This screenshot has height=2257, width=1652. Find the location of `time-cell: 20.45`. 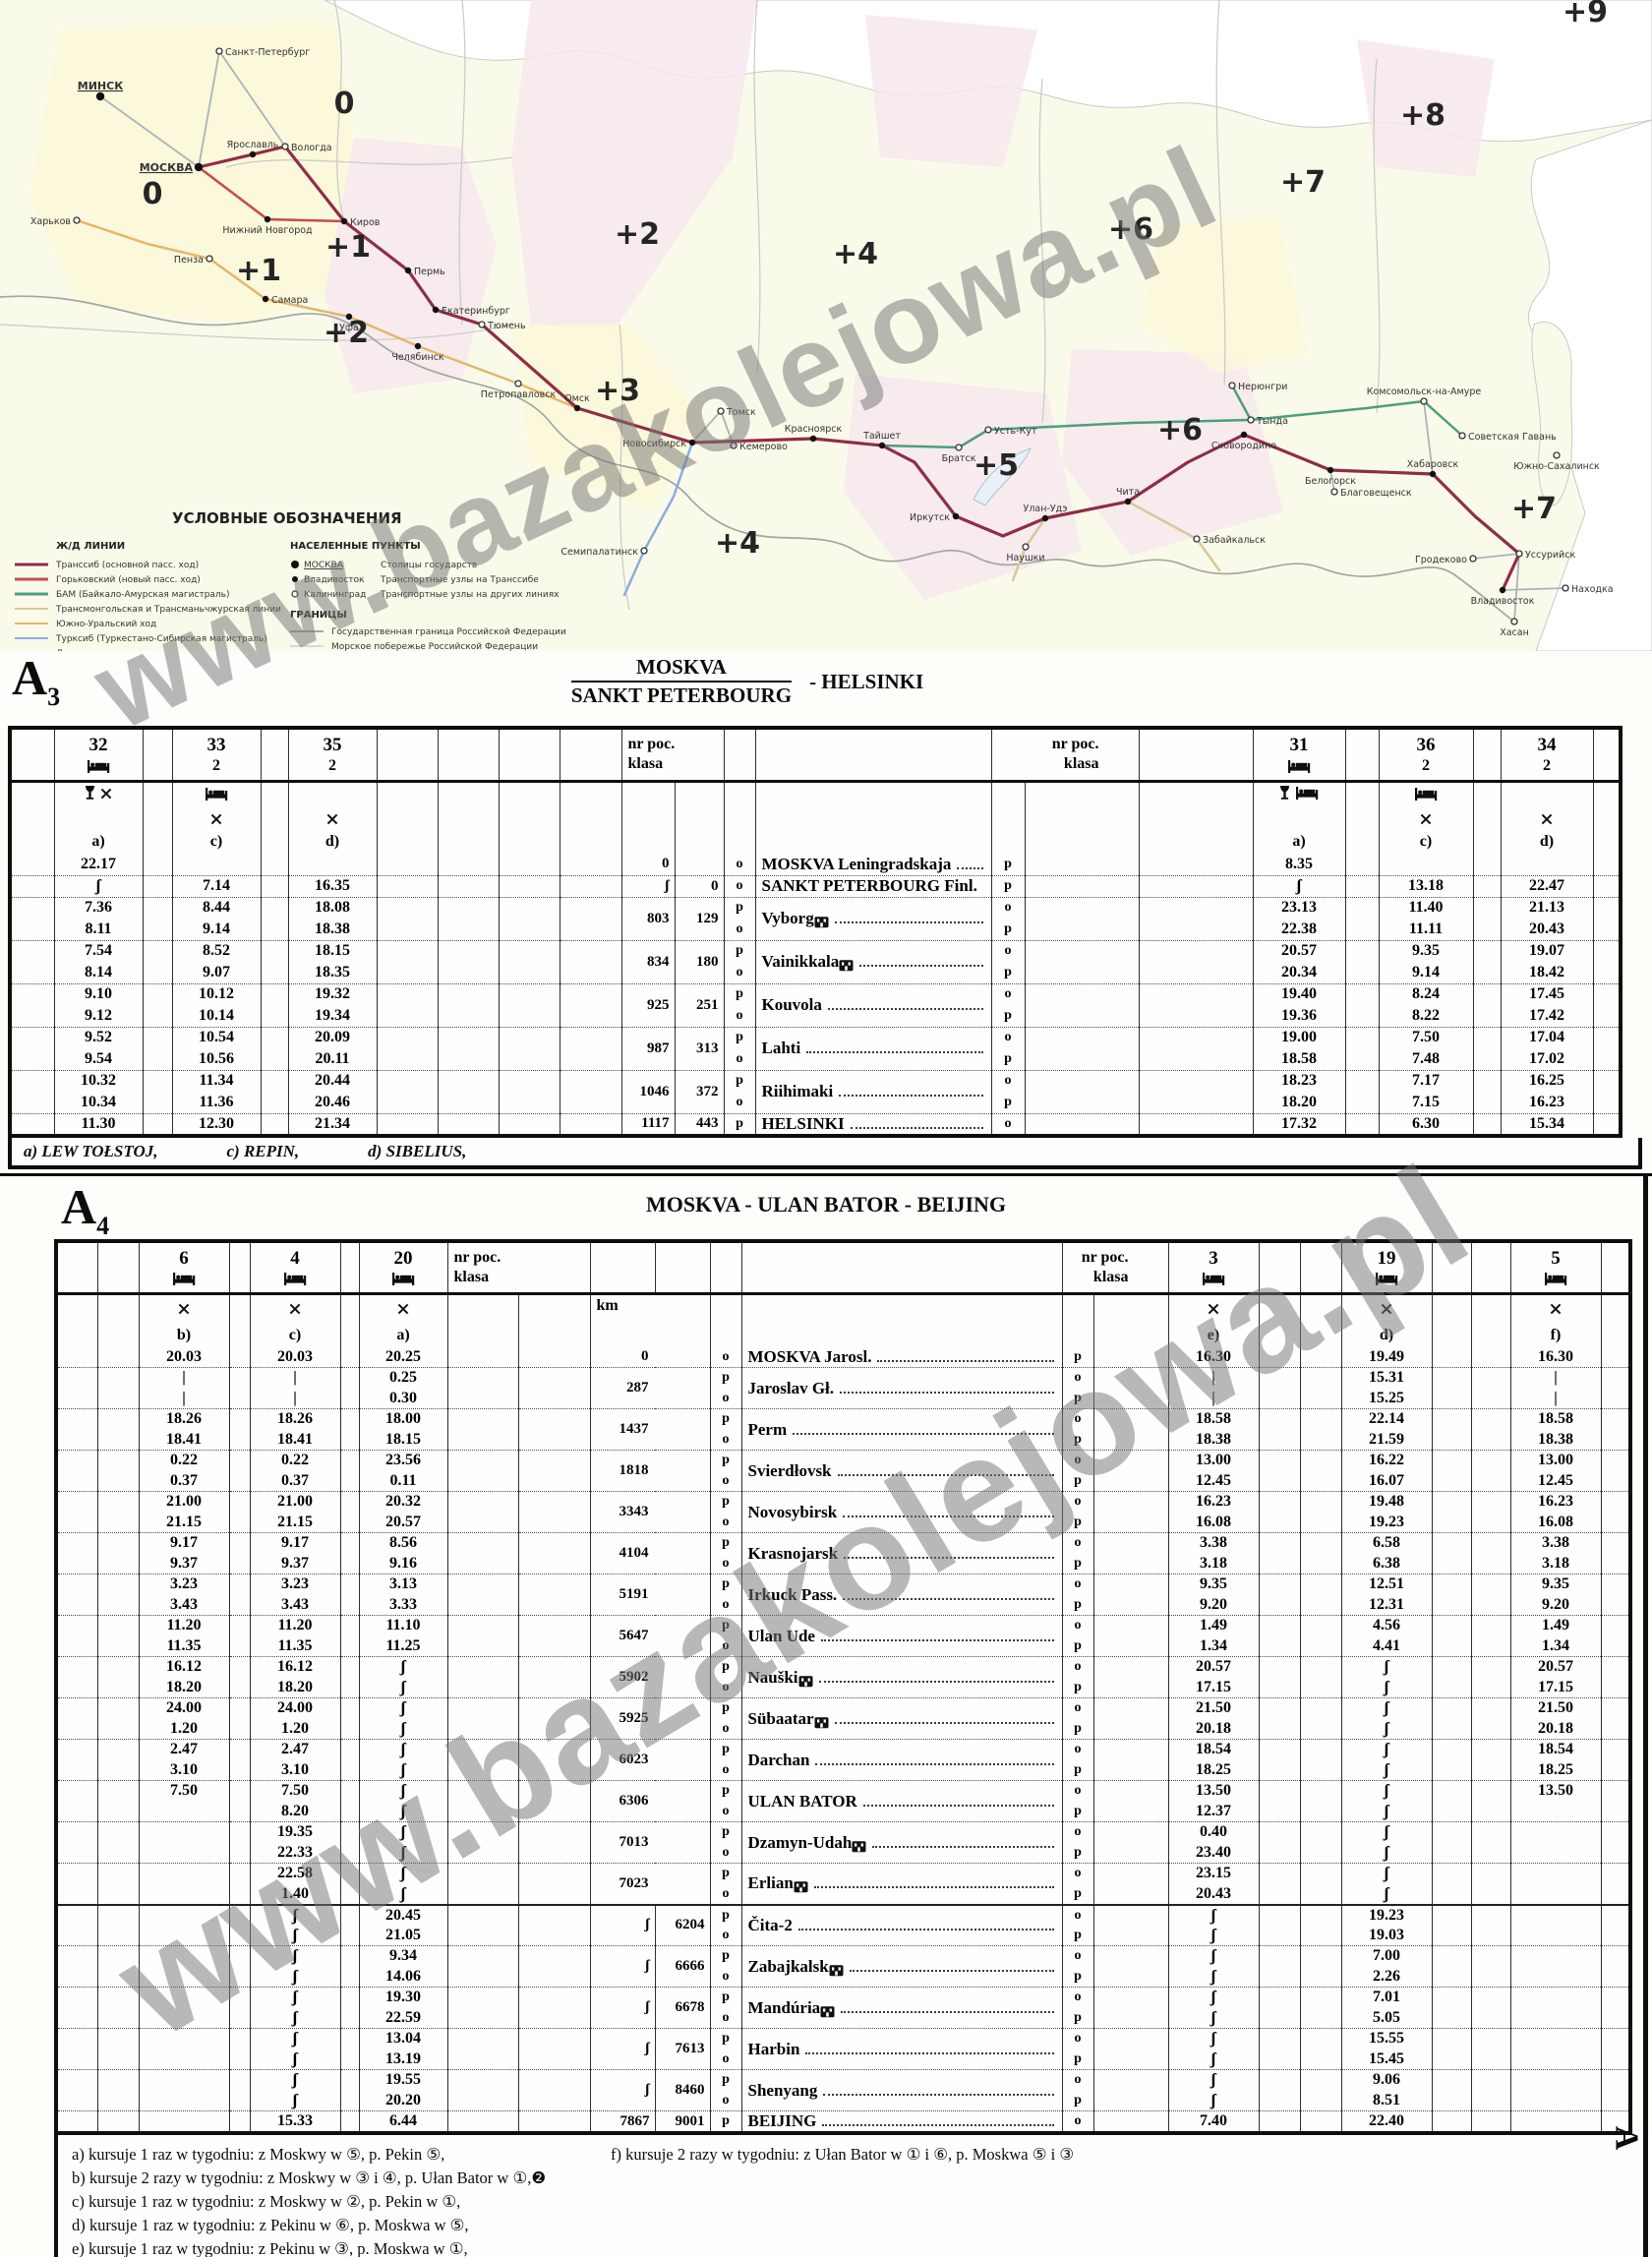

time-cell: 20.45 is located at coordinates (403, 1914).